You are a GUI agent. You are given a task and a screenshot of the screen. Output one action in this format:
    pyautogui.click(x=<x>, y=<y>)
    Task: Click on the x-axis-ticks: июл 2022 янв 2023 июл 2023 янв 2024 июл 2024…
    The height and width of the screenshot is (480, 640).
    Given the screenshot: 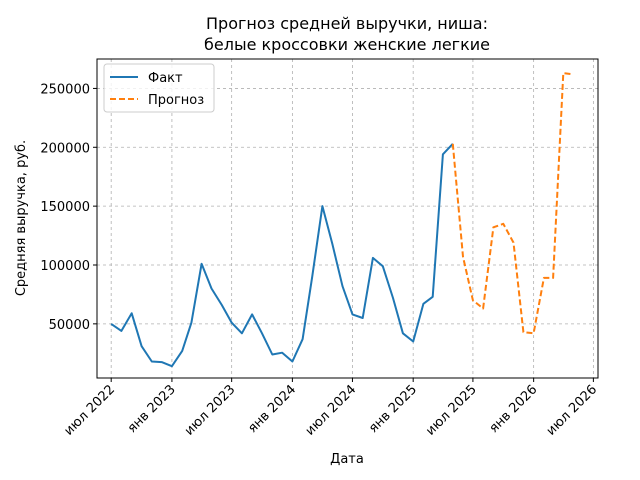 What is the action you would take?
    pyautogui.click(x=331, y=408)
    